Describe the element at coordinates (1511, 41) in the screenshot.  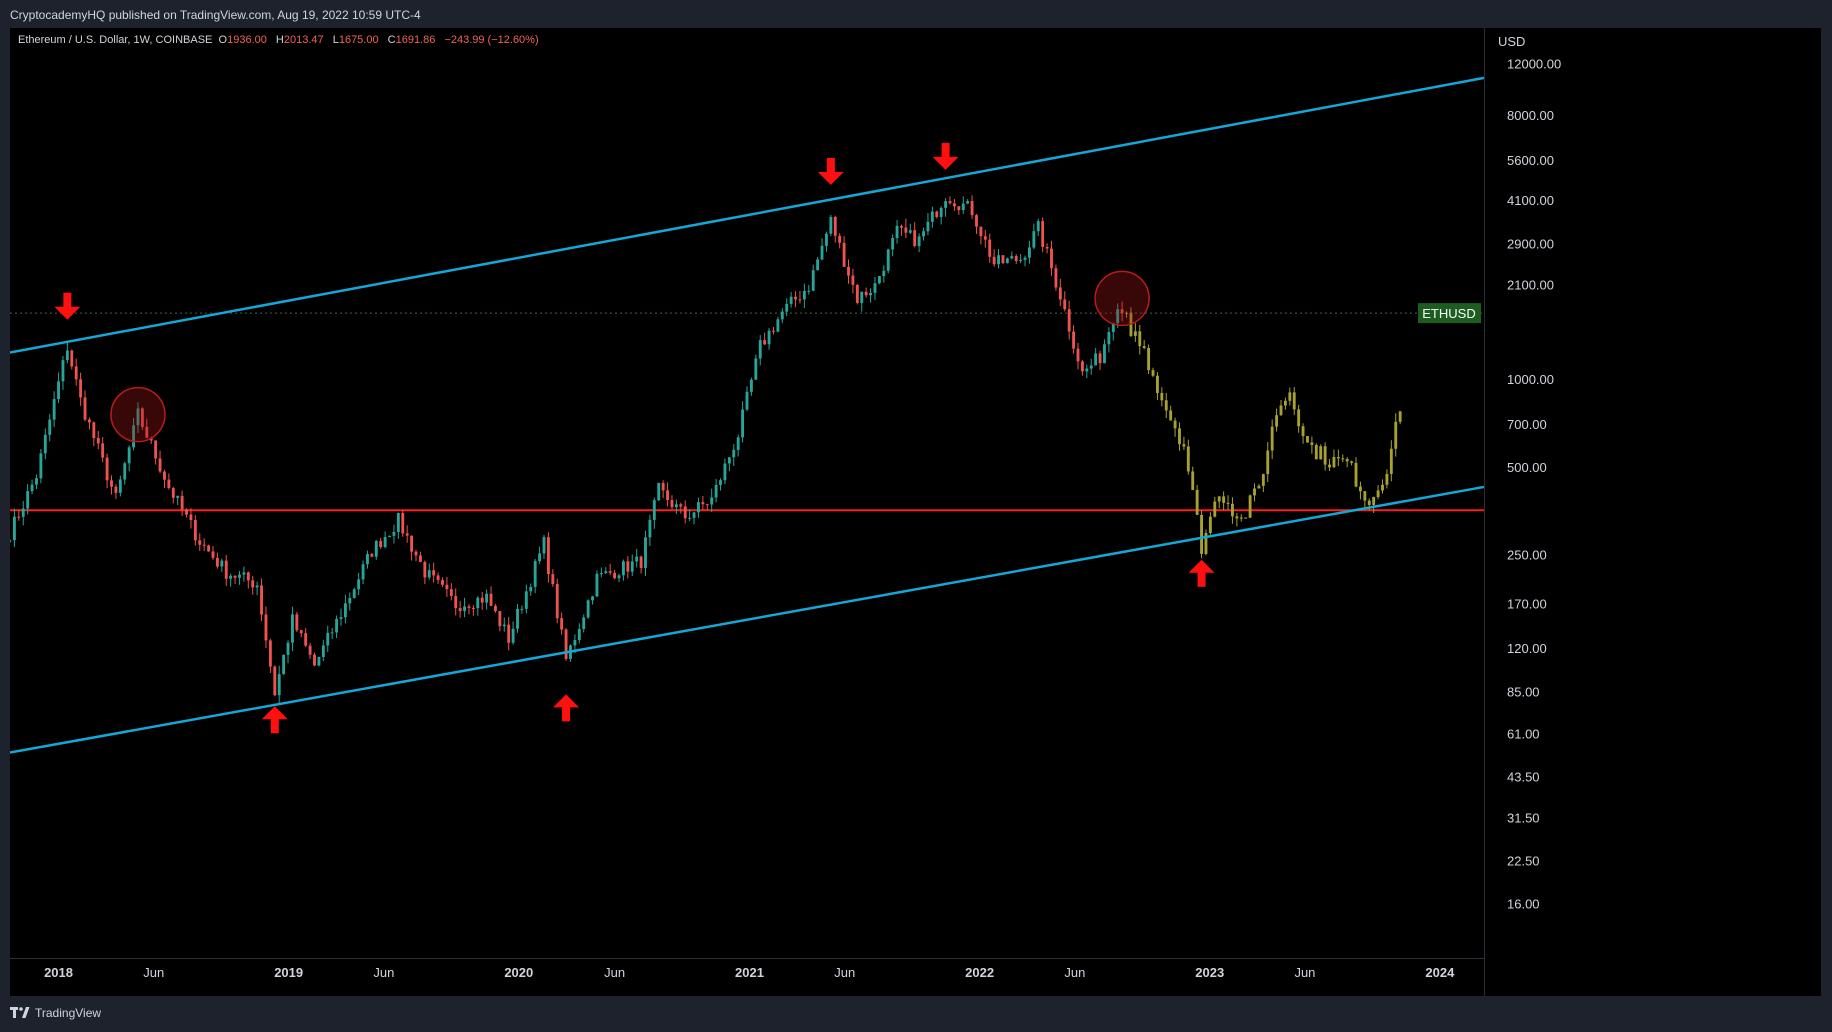
I see `currency-label: USD` at that location.